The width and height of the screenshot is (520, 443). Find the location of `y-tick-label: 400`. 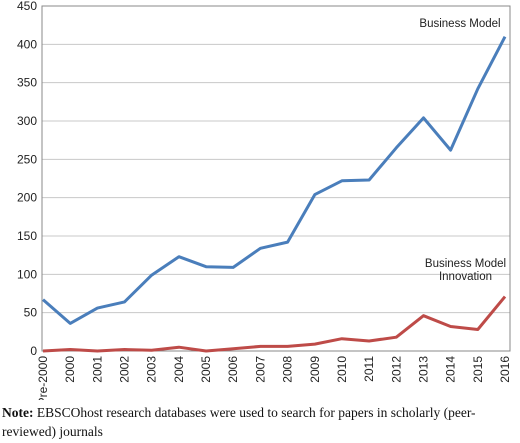

y-tick-label: 400 is located at coordinates (27, 44).